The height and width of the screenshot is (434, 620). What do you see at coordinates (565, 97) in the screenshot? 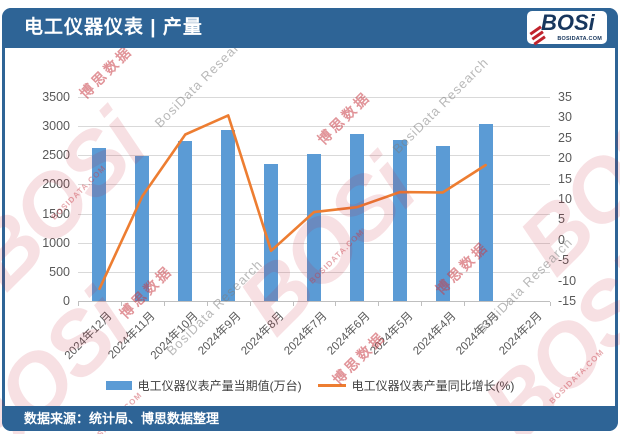
I see `y-axis-right-label: 35` at bounding box center [565, 97].